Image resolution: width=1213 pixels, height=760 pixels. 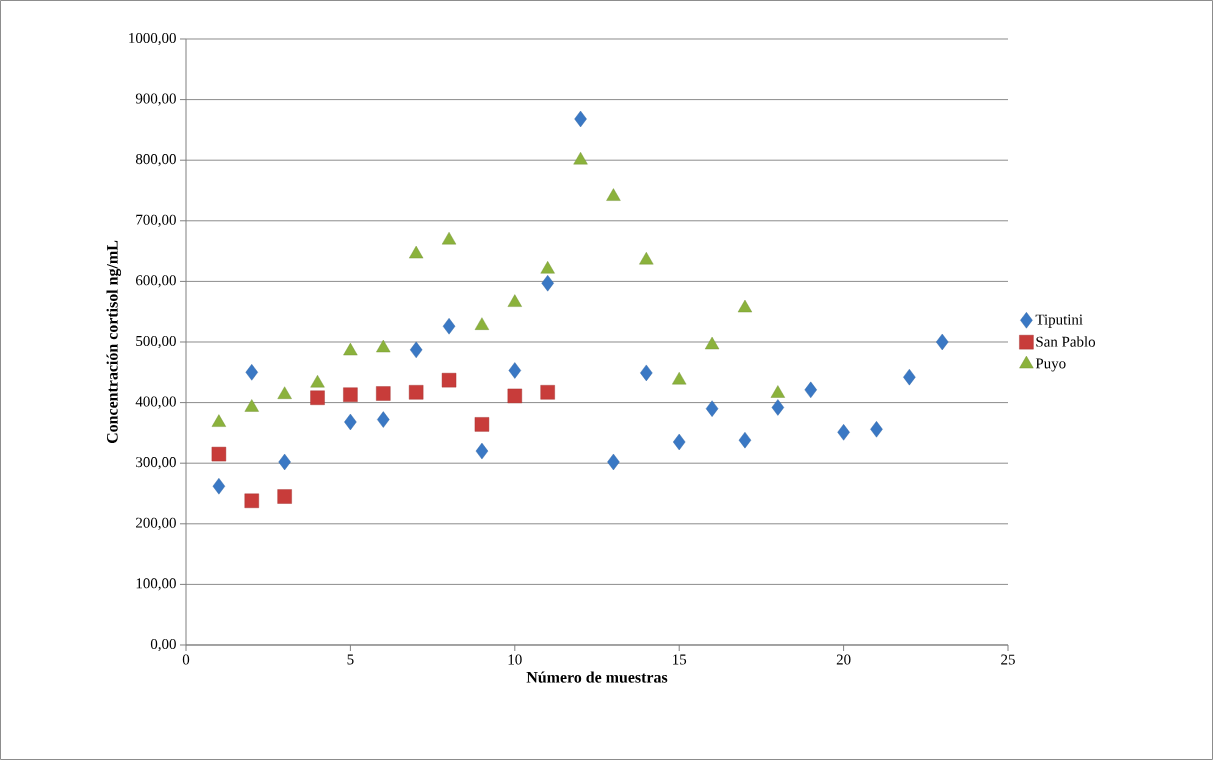 I want to click on y-tick-label: 900,00, so click(x=155, y=99).